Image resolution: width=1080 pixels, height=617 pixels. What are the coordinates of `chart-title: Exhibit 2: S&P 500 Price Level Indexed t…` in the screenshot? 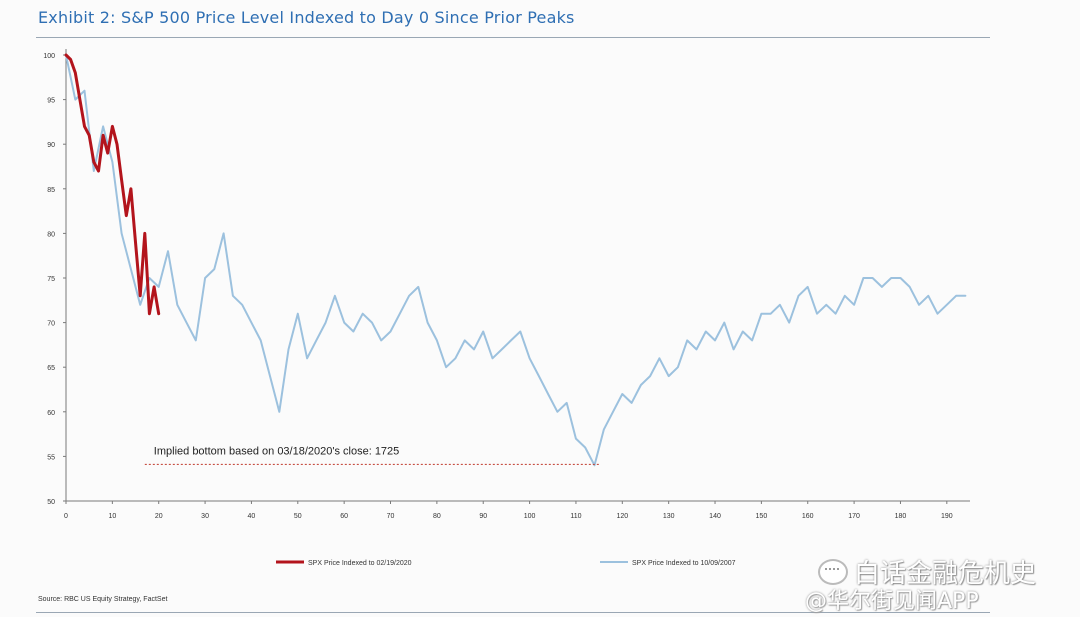 It's located at (306, 17).